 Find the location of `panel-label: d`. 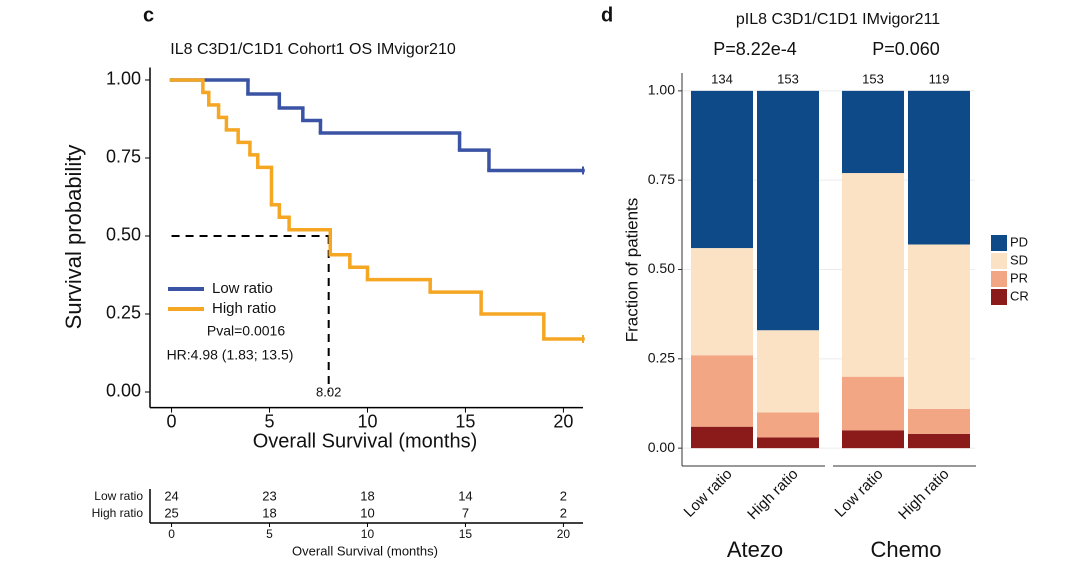

panel-label: d is located at coordinates (607, 15).